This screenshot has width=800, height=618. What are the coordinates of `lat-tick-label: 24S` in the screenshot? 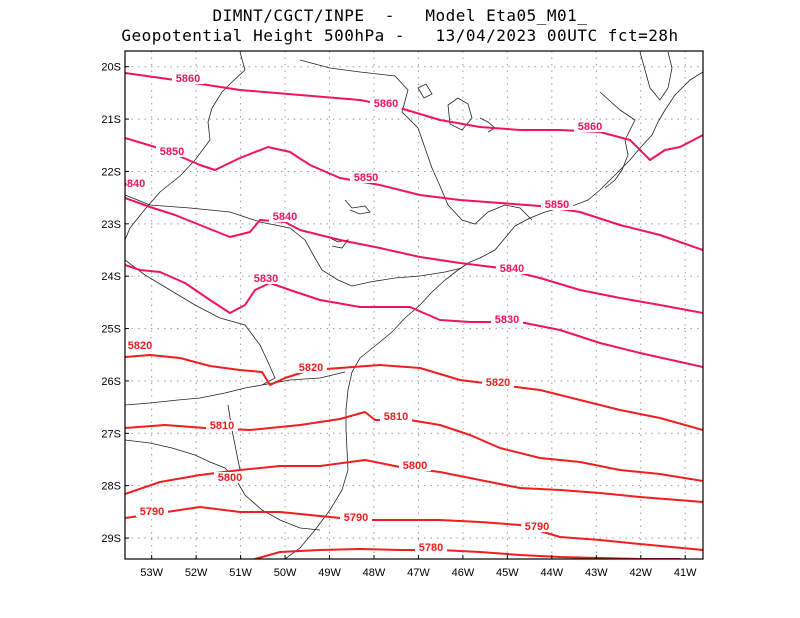 It's located at (111, 277).